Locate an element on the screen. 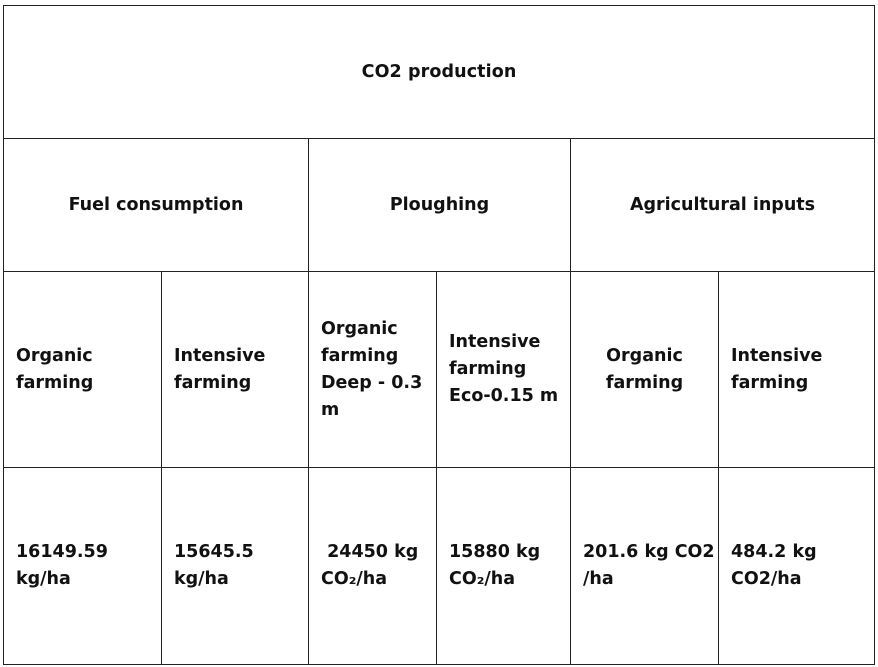 Image resolution: width=878 pixels, height=667 pixels. value-line: 484.2 kg is located at coordinates (774, 552).